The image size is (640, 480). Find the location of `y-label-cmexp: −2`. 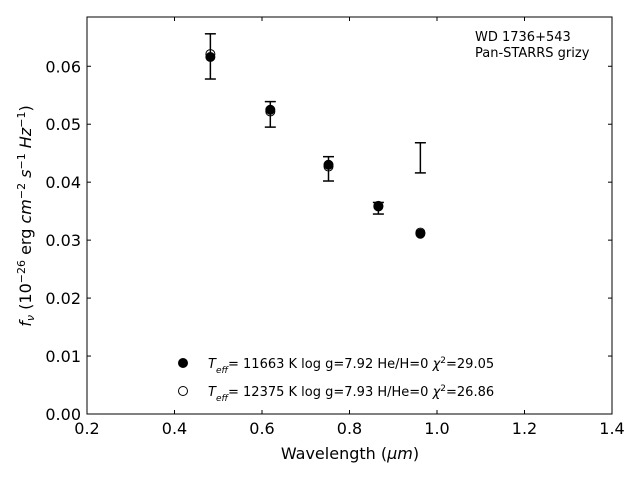

y-label-cmexp: −2 is located at coordinates (21, 191).